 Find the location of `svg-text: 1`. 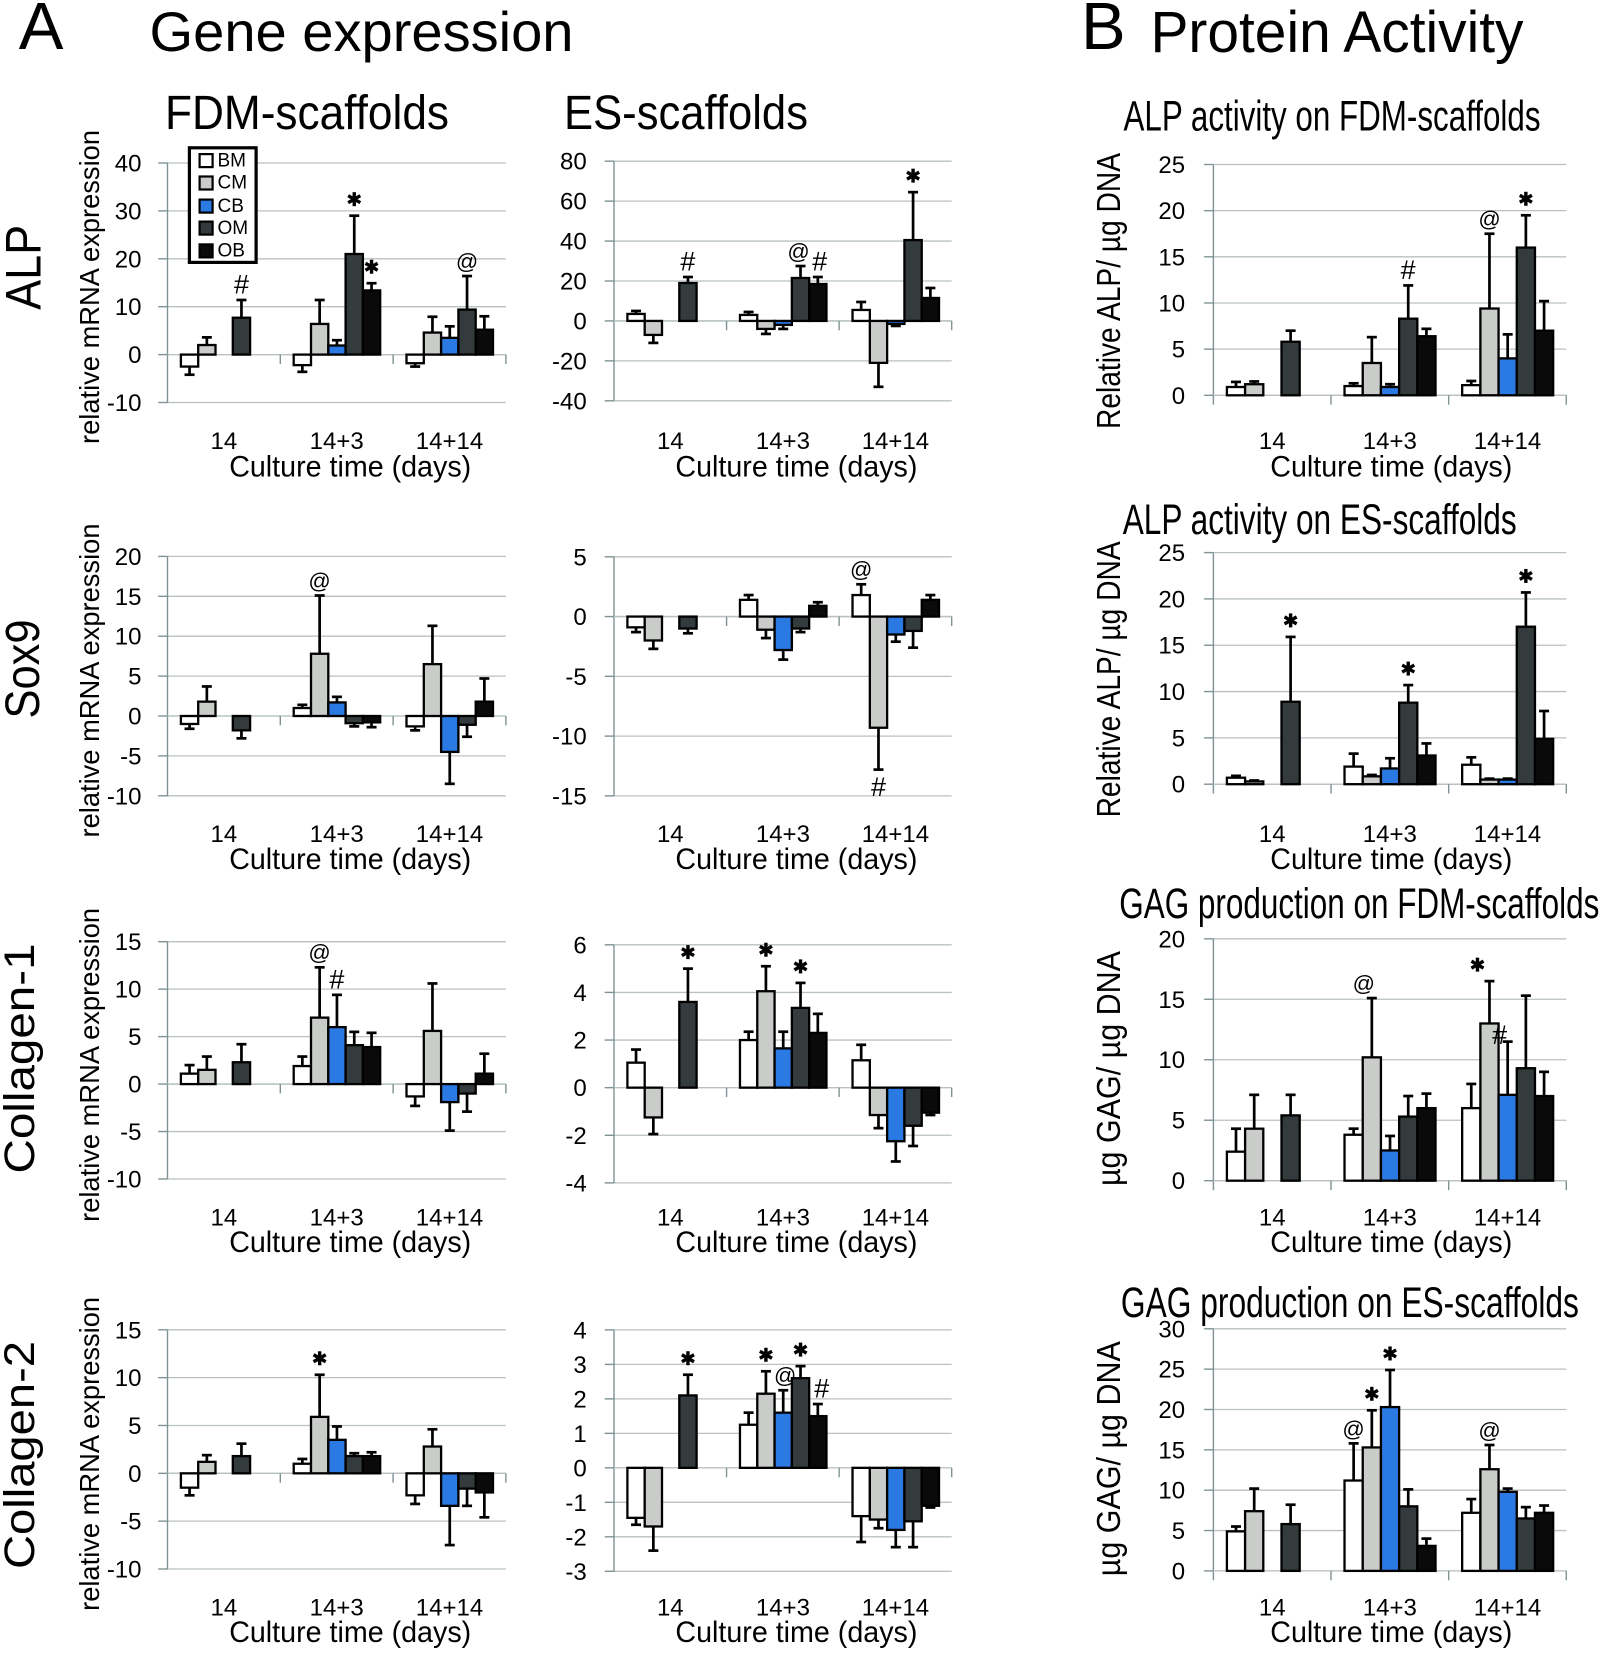

svg-text: 1 is located at coordinates (579, 1434).